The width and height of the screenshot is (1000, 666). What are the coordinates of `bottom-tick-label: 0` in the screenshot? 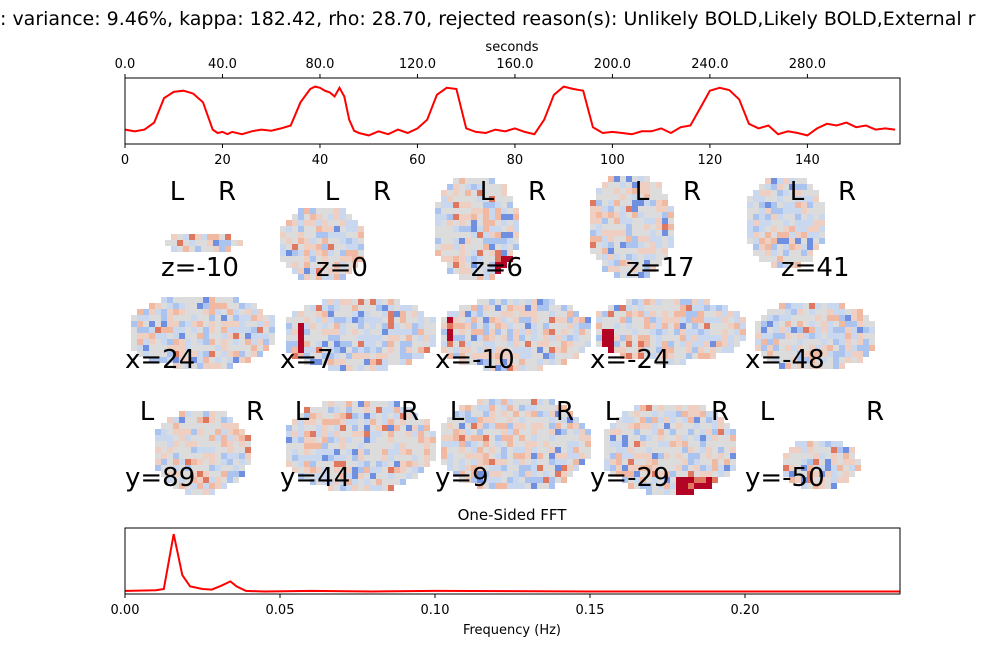 It's located at (125, 160).